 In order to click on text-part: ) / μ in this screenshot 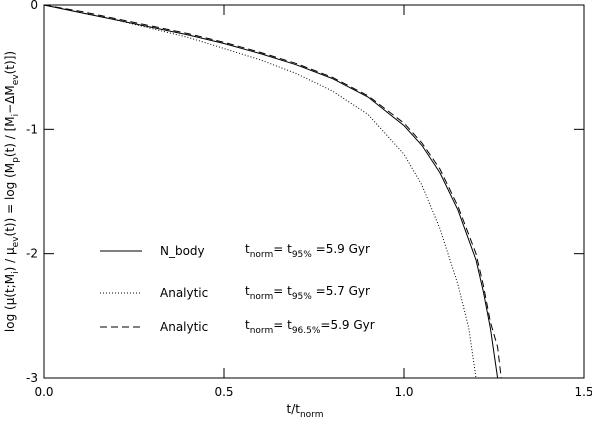, I will do `click(10, 259)`.